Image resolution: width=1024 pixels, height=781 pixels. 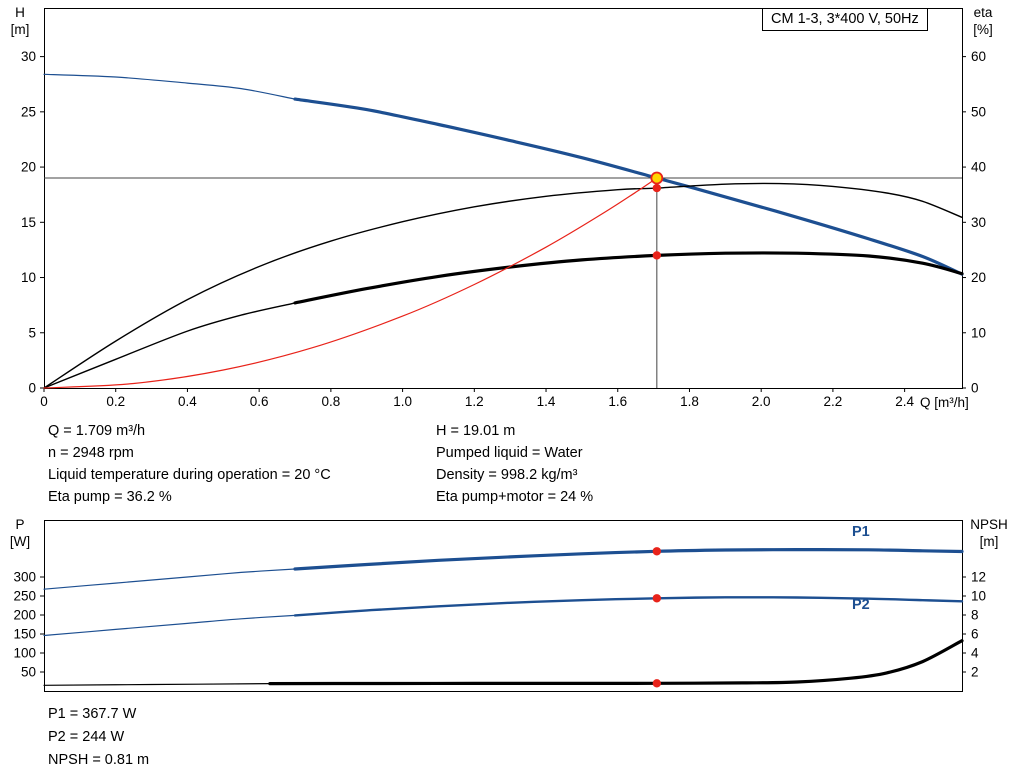 What do you see at coordinates (761, 401) in the screenshot?
I see `x-tick-label: 2.0` at bounding box center [761, 401].